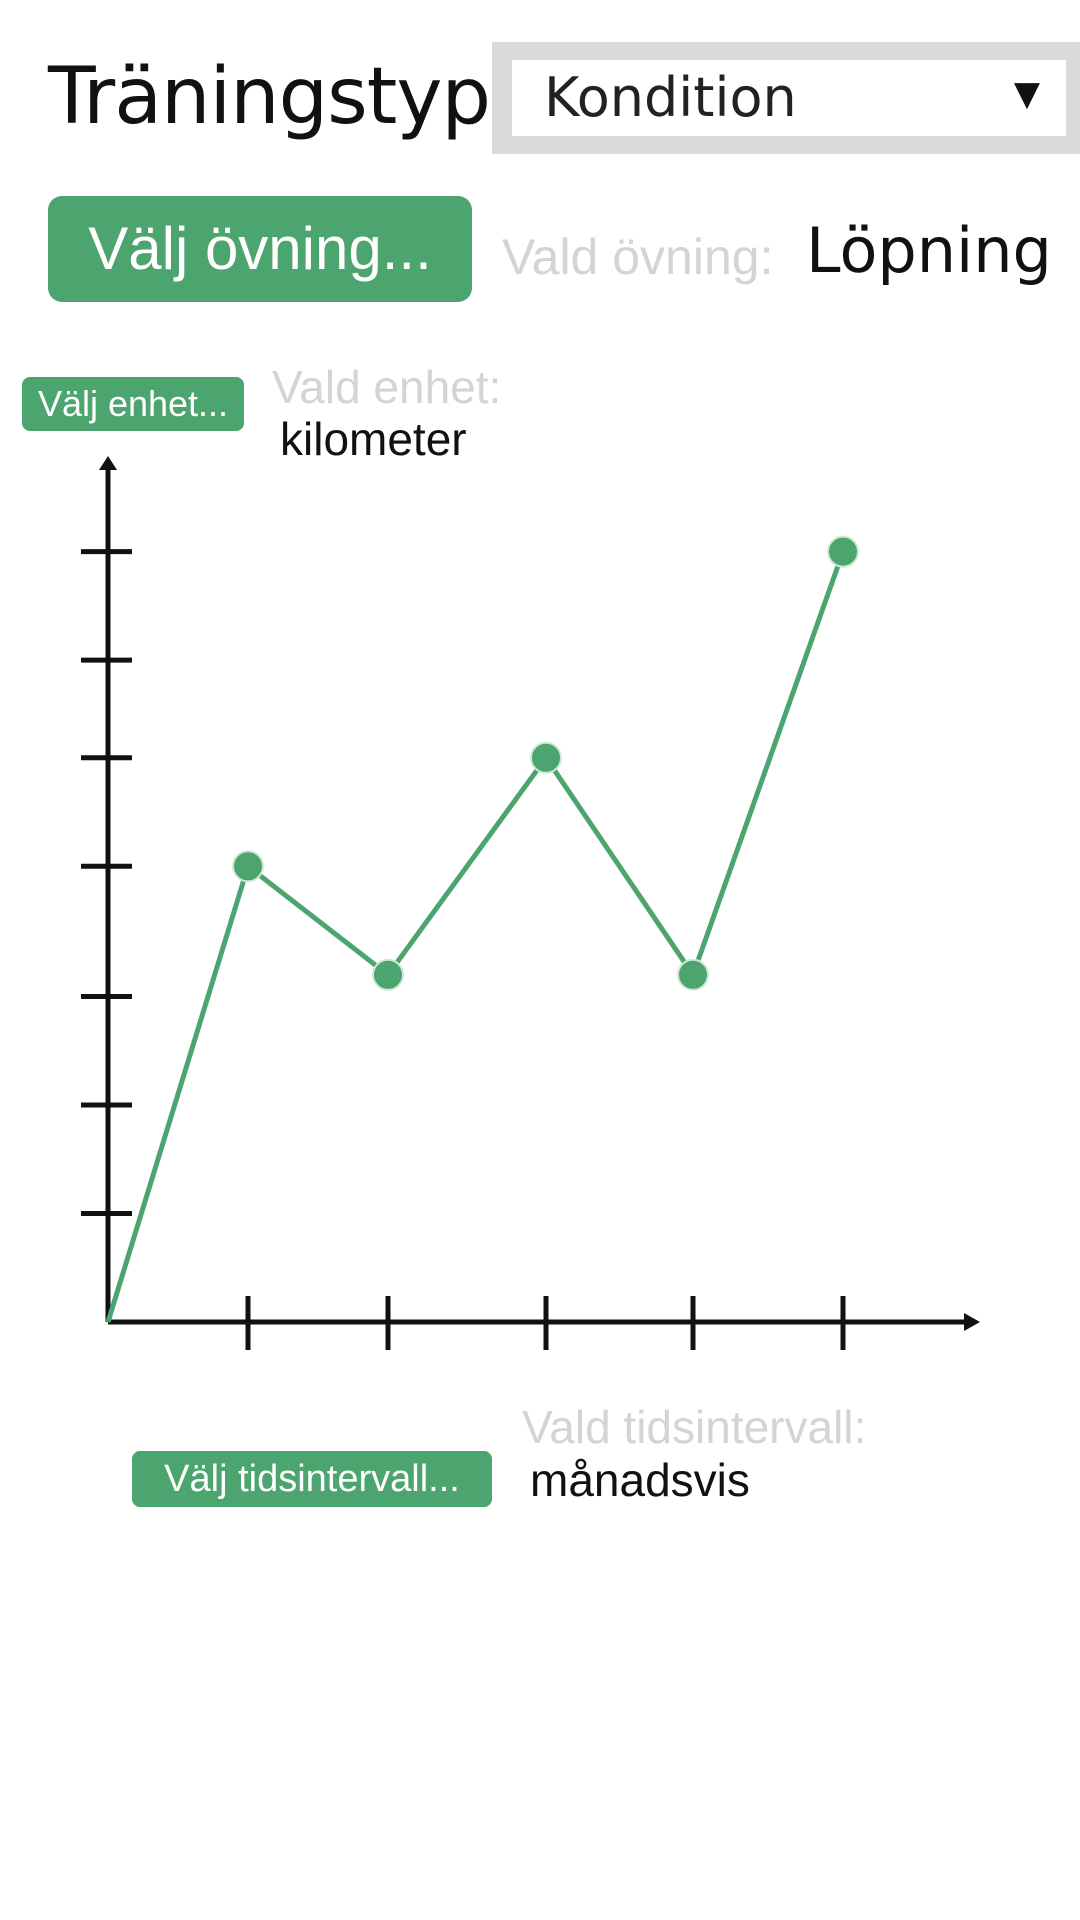  What do you see at coordinates (387, 387) in the screenshot?
I see `selected-unit-caption: Vald enhet:` at bounding box center [387, 387].